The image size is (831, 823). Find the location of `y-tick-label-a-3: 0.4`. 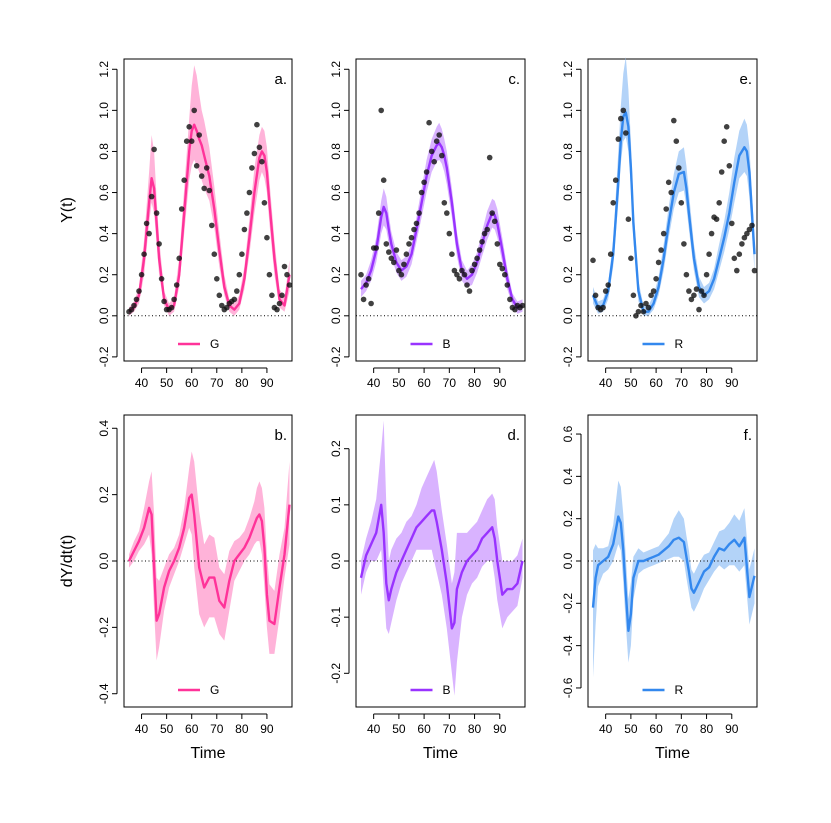

y-tick-label-a-3: 0.4 is located at coordinates (104, 233).